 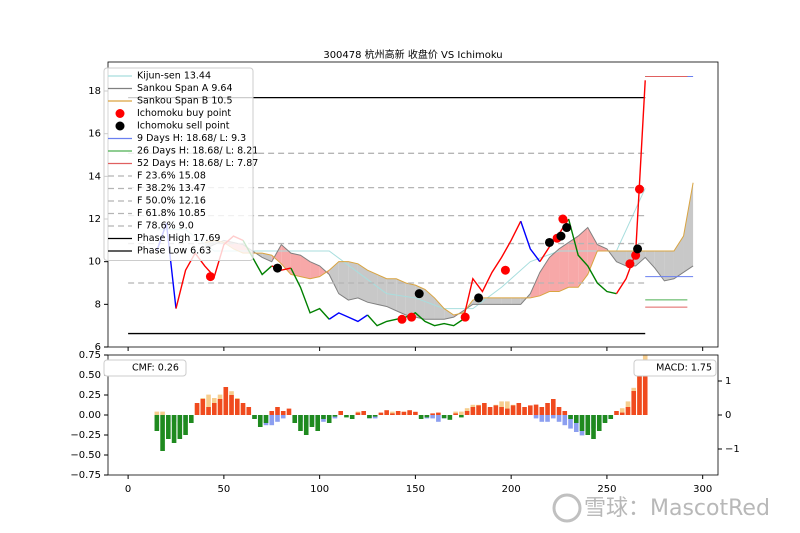 I want to click on y-tick-label: 18, so click(x=94, y=91).